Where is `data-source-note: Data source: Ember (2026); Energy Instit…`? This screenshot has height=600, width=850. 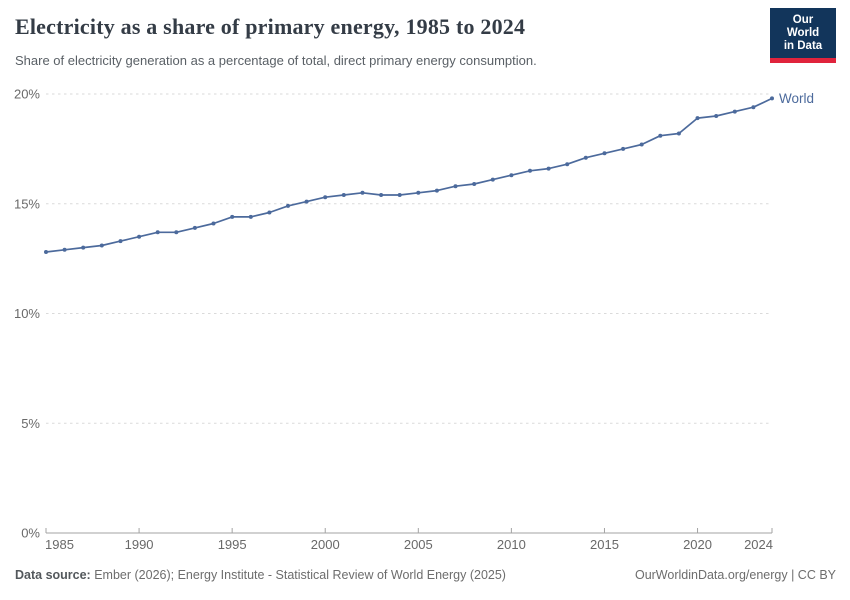
data-source-note: Data source: Ember (2026); Energy Instit… is located at coordinates (260, 575).